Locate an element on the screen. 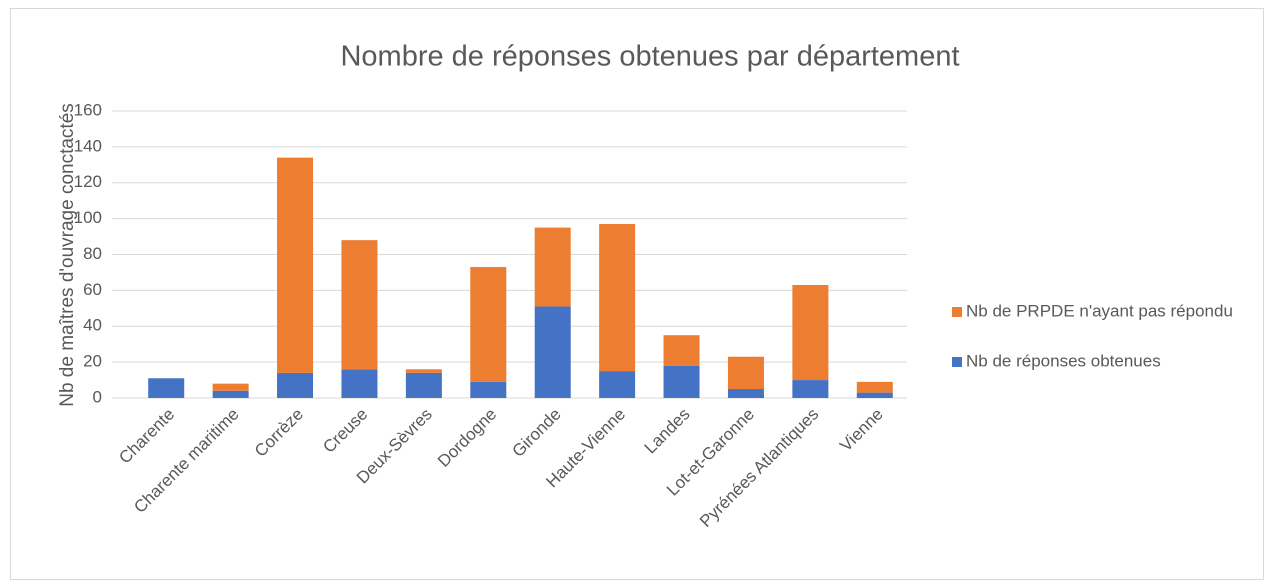 The image size is (1274, 588). y-tick-label: 20 is located at coordinates (92, 361).